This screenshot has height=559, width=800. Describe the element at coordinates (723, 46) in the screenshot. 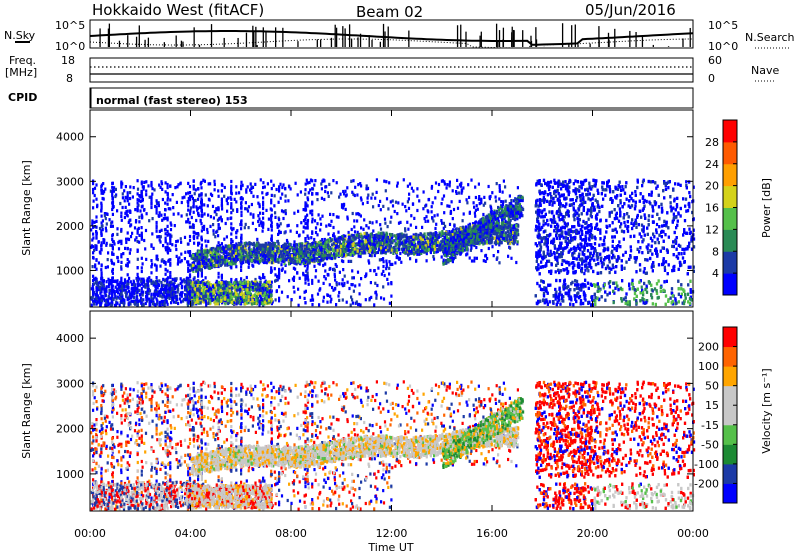

I see `nsky-tick-right-bottom: 10^0` at that location.